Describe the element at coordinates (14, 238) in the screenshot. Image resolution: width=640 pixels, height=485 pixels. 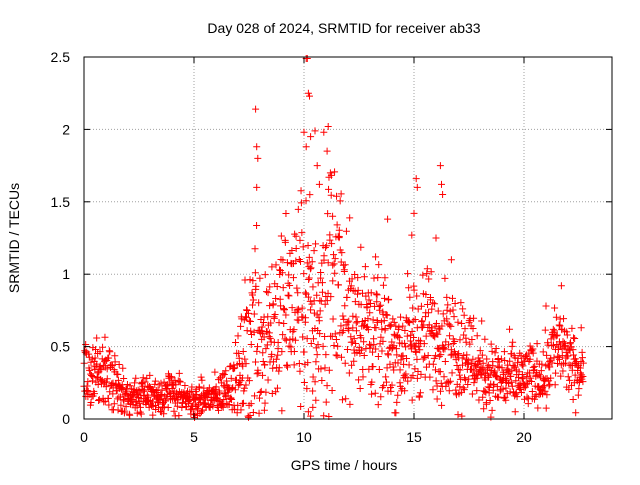
I see `y-axis-label: SRMTID / TECUs` at that location.